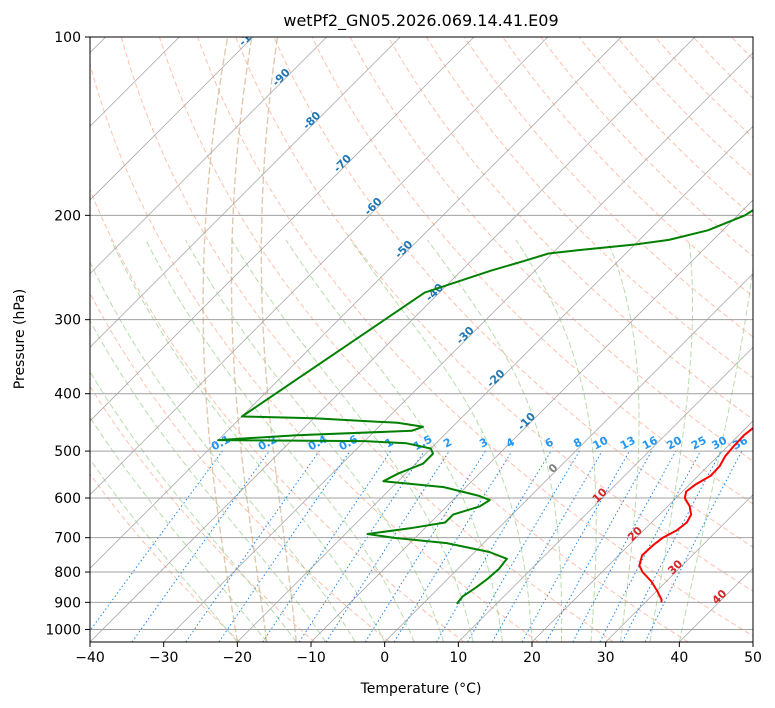  Describe the element at coordinates (67, 603) in the screenshot. I see `y-tick-label: 900` at that location.